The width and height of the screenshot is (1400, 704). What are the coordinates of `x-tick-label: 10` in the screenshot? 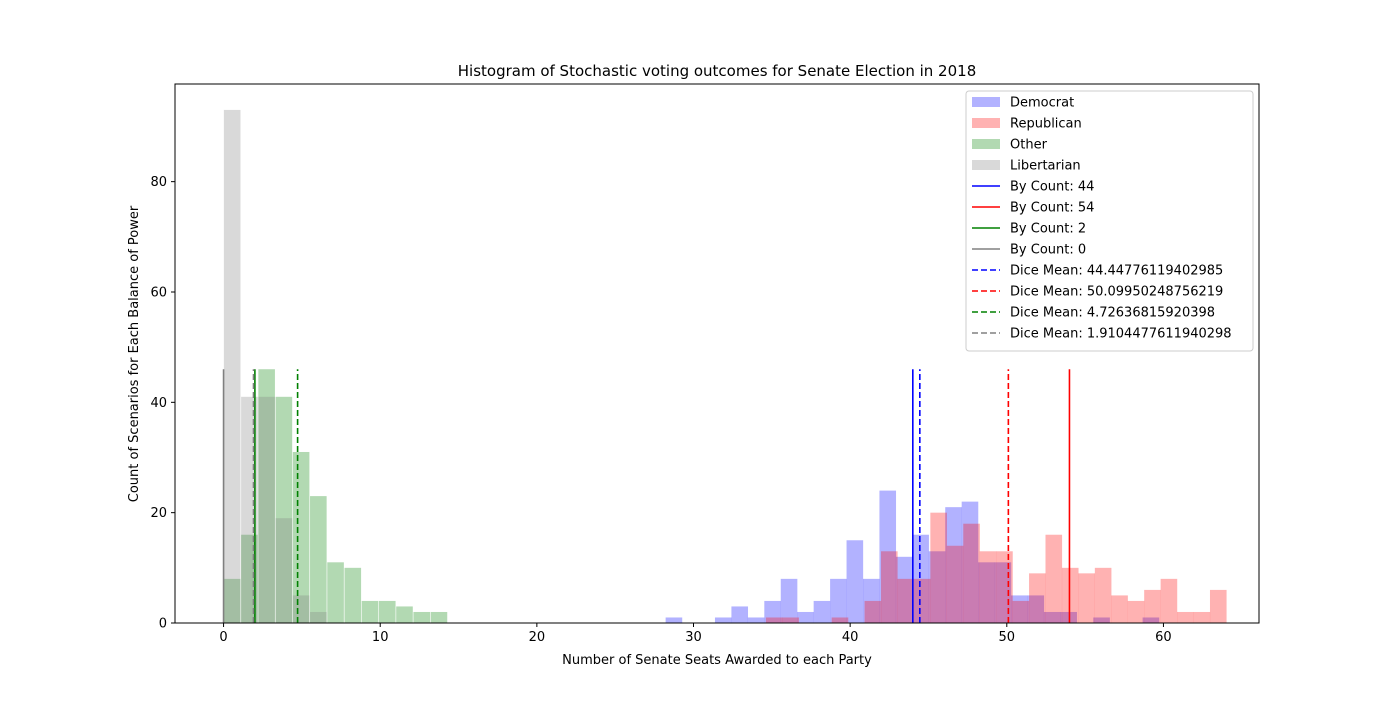 It's located at (380, 637).